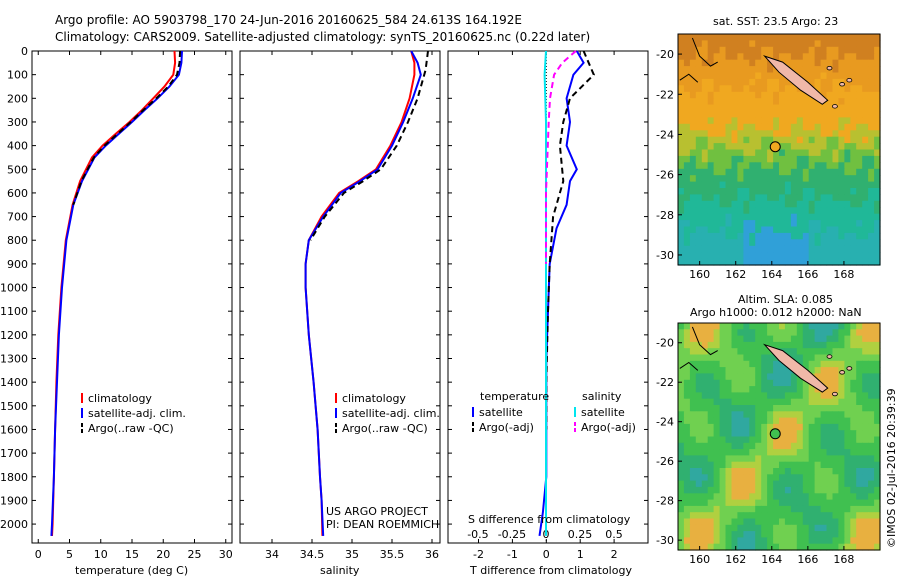  What do you see at coordinates (369, 145) in the screenshot?
I see `series-line-argo-raw-qc-` at bounding box center [369, 145].